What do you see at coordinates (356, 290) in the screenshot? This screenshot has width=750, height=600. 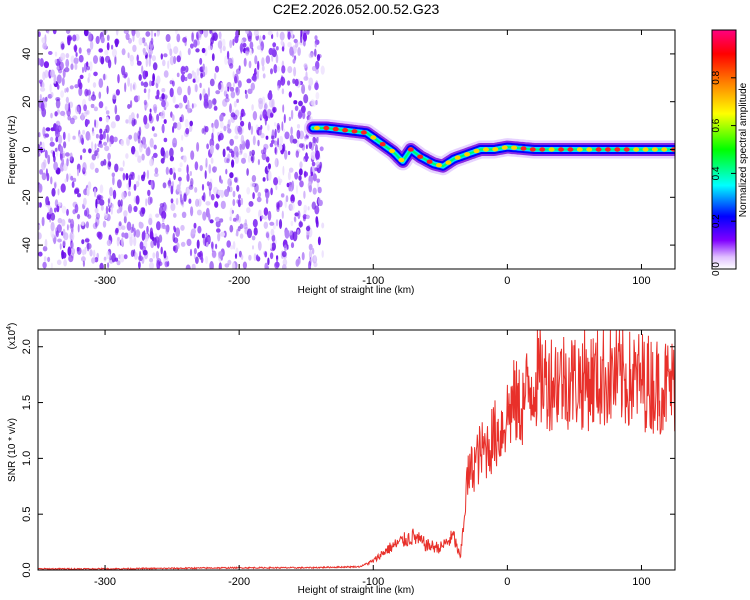 I see `spectrogram-x-label: Height of straight line (km)` at bounding box center [356, 290].